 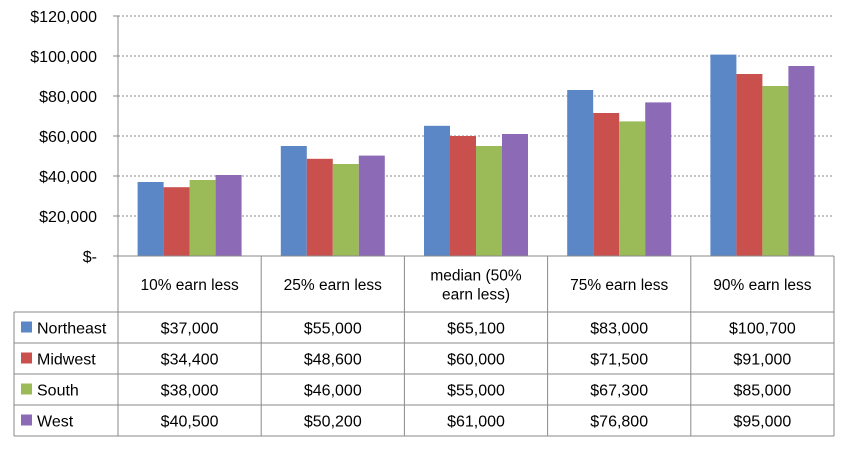 What do you see at coordinates (26, 358) in the screenshot?
I see `legend-swatch-midwest` at bounding box center [26, 358].